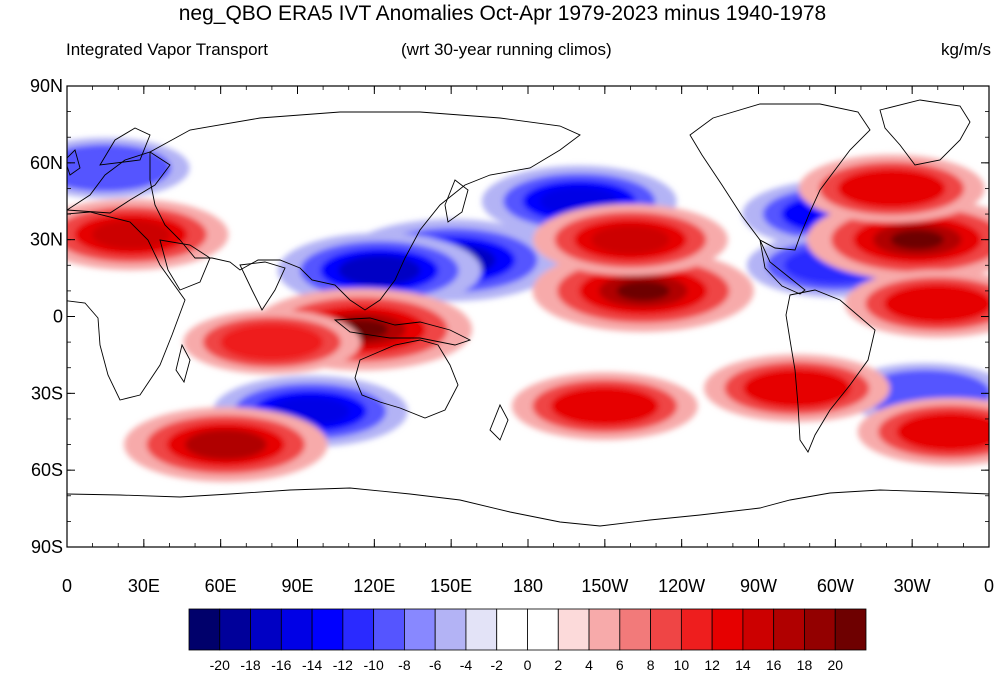 This screenshot has width=1005, height=676. I want to click on colorbar-label: -6, so click(435, 665).